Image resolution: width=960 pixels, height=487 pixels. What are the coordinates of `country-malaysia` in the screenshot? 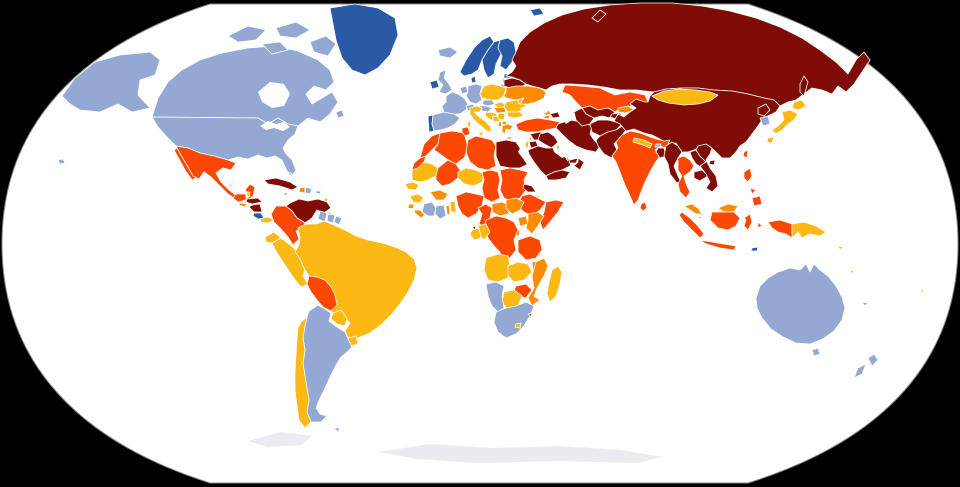 It's located at (693, 209).